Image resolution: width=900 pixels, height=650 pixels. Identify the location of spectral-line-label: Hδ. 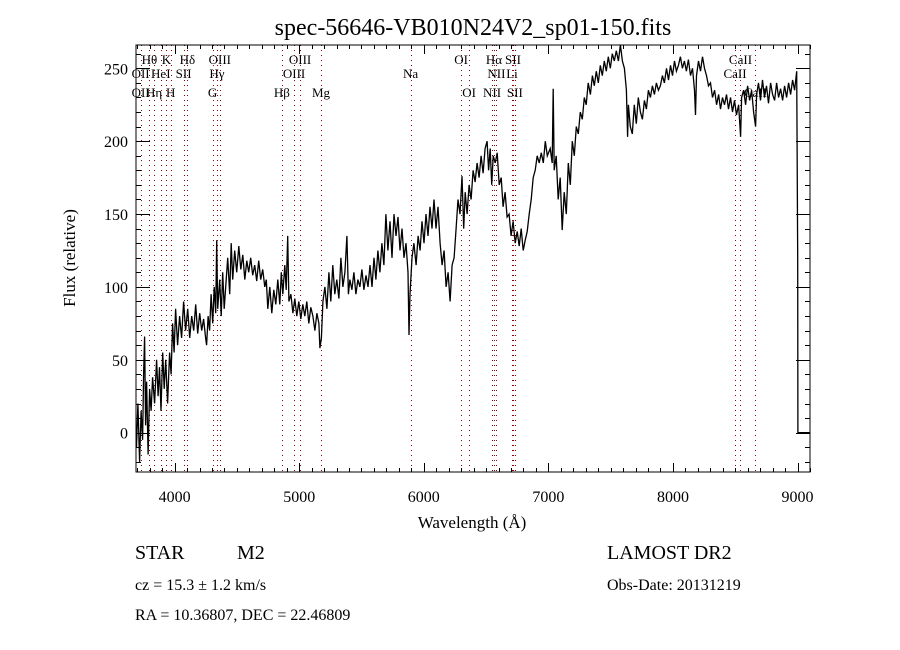
(188, 59).